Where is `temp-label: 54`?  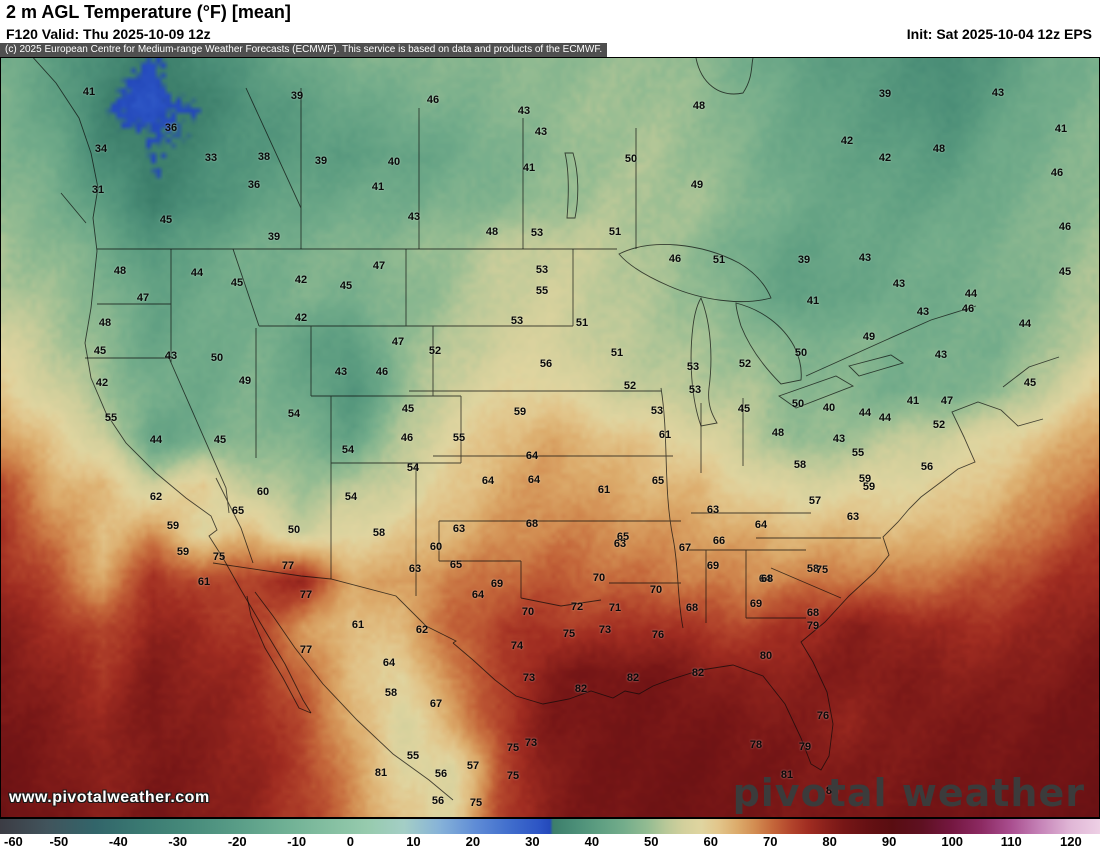
temp-label: 54 is located at coordinates (351, 497).